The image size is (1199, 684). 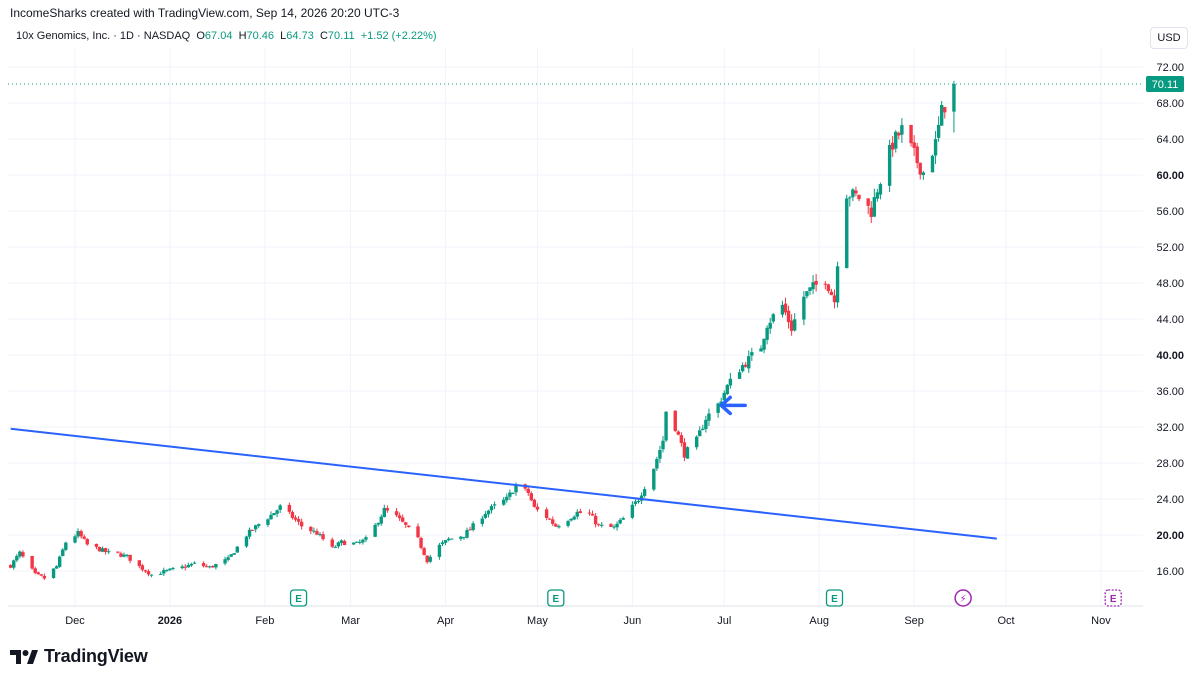 What do you see at coordinates (260, 36) in the screenshot?
I see `high-value: 70.46` at bounding box center [260, 36].